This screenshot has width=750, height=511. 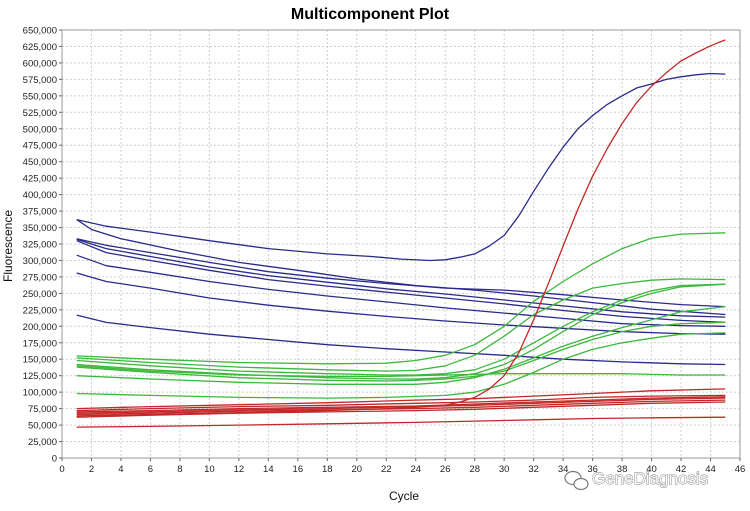 I want to click on x-tick-label: 2, so click(x=91, y=469).